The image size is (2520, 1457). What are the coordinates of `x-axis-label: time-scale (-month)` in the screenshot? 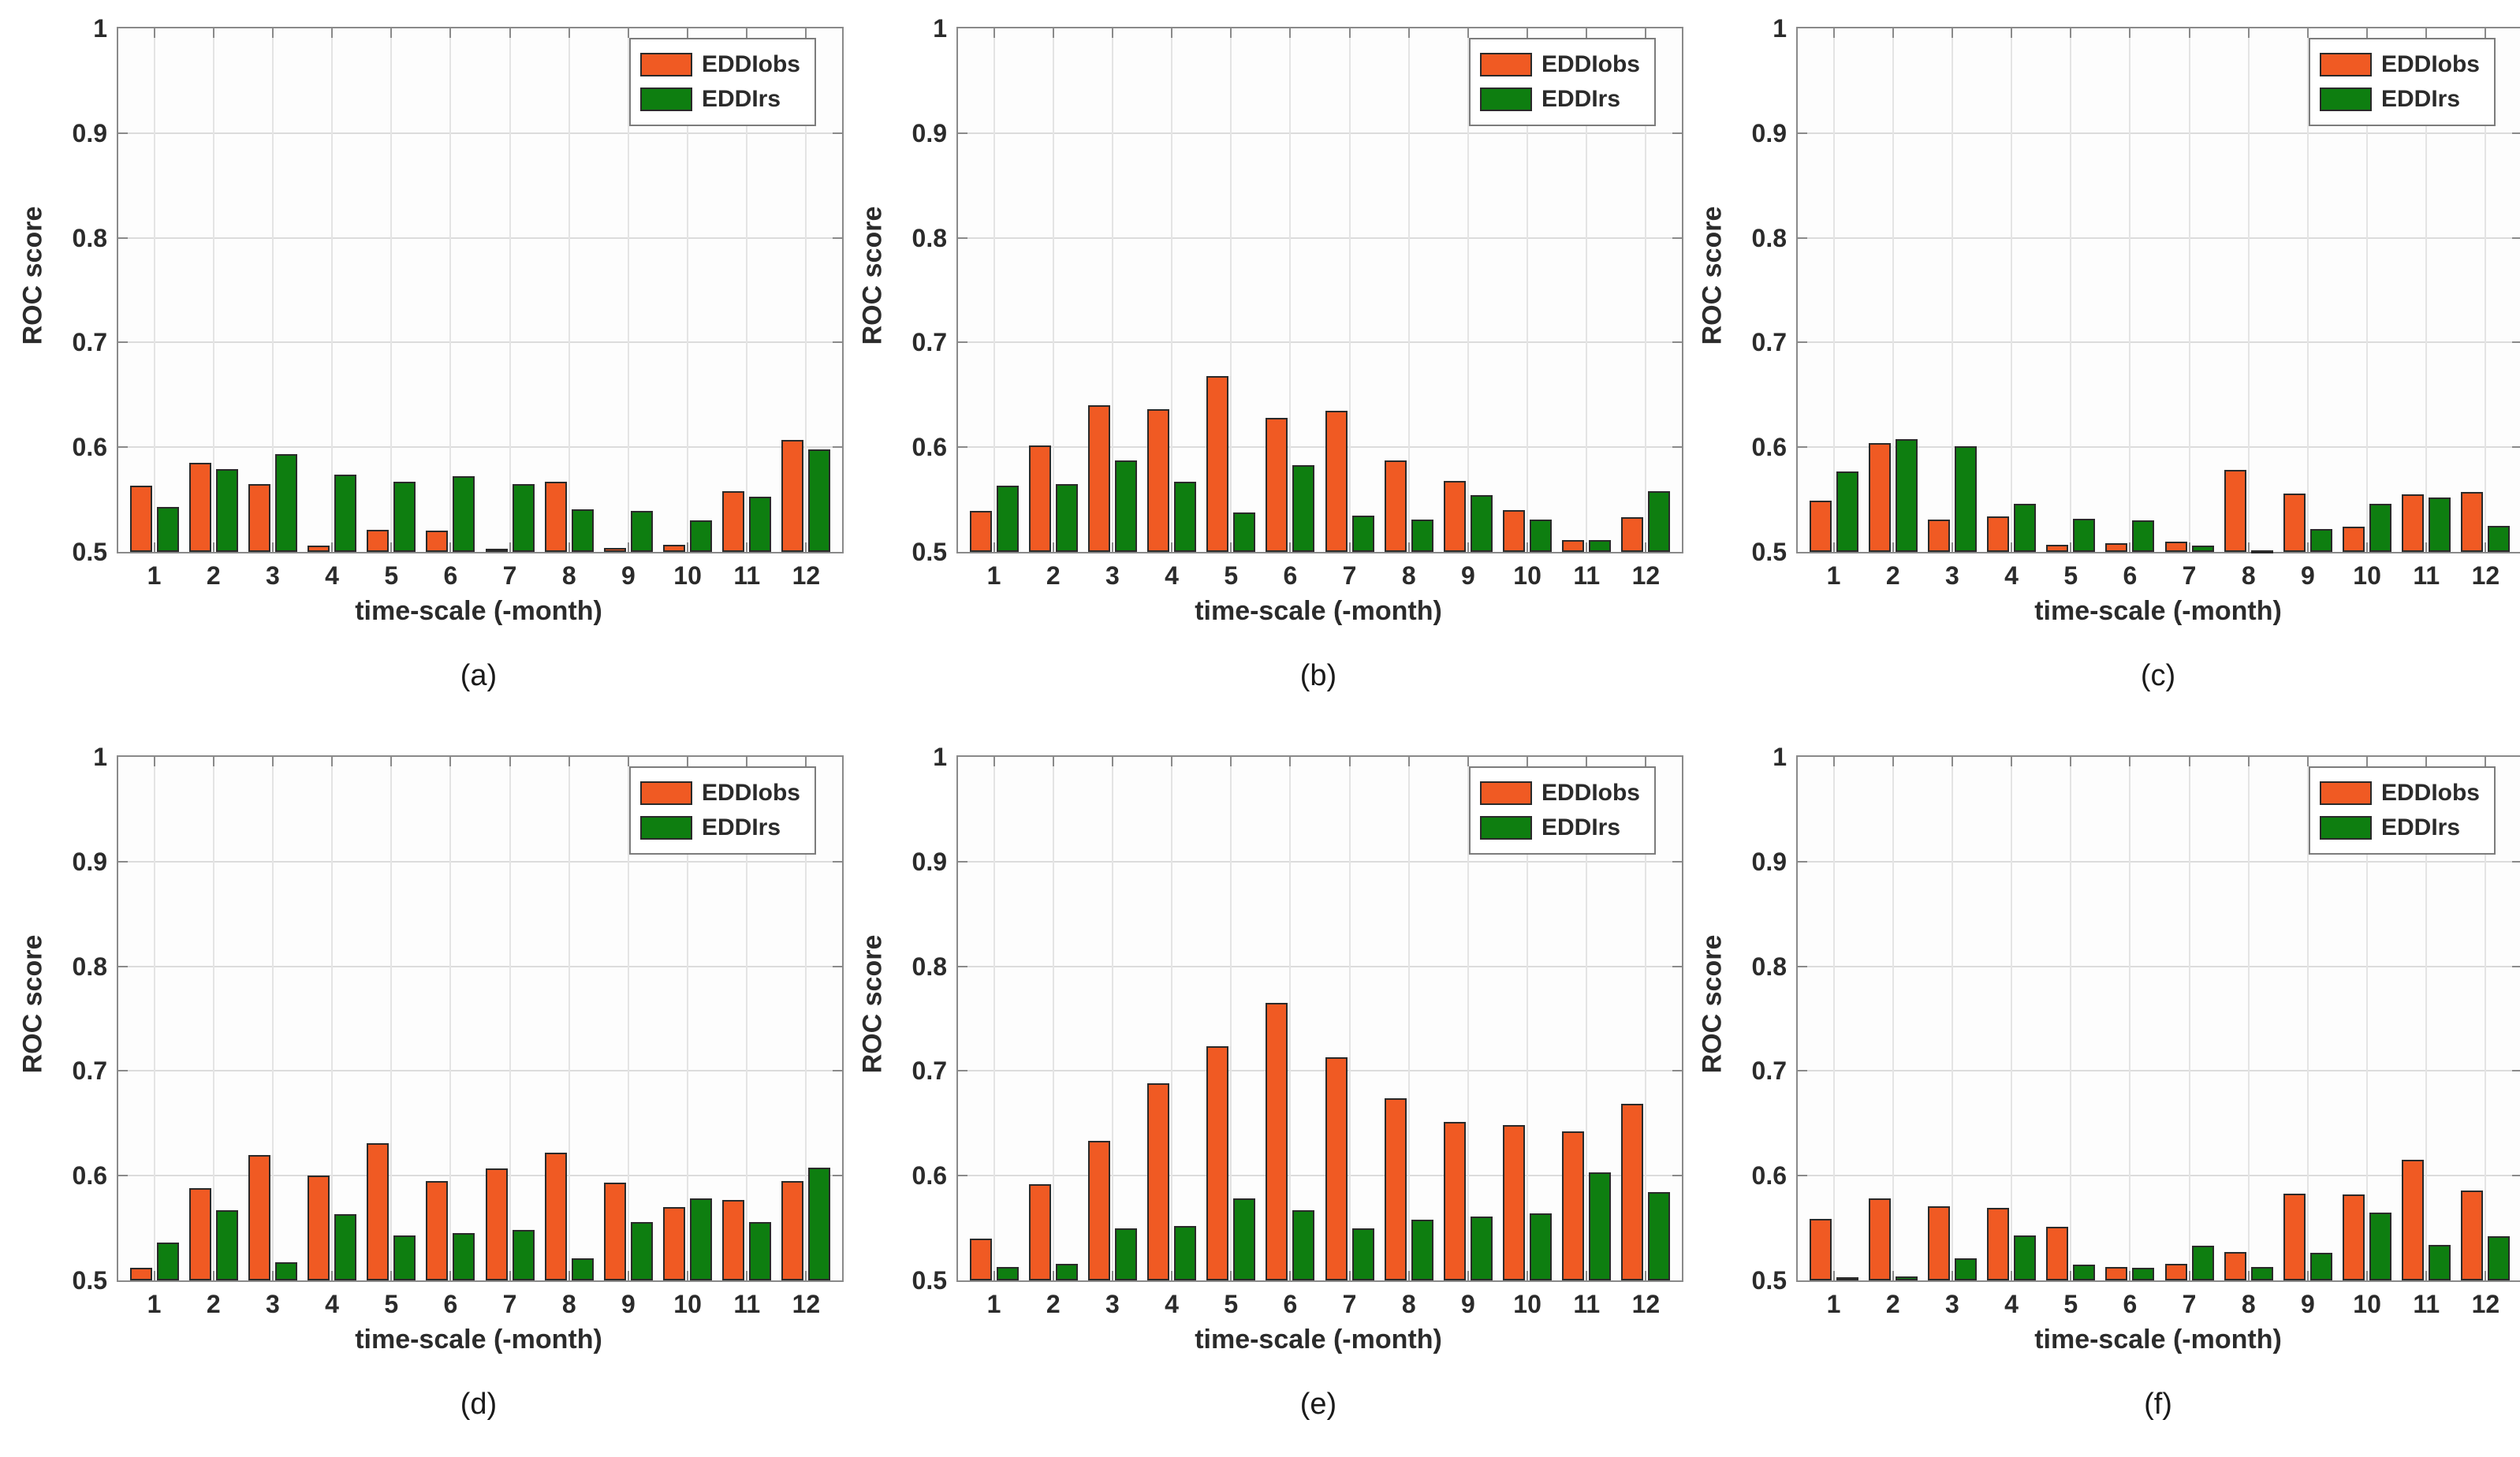 It's located at (2158, 1340).